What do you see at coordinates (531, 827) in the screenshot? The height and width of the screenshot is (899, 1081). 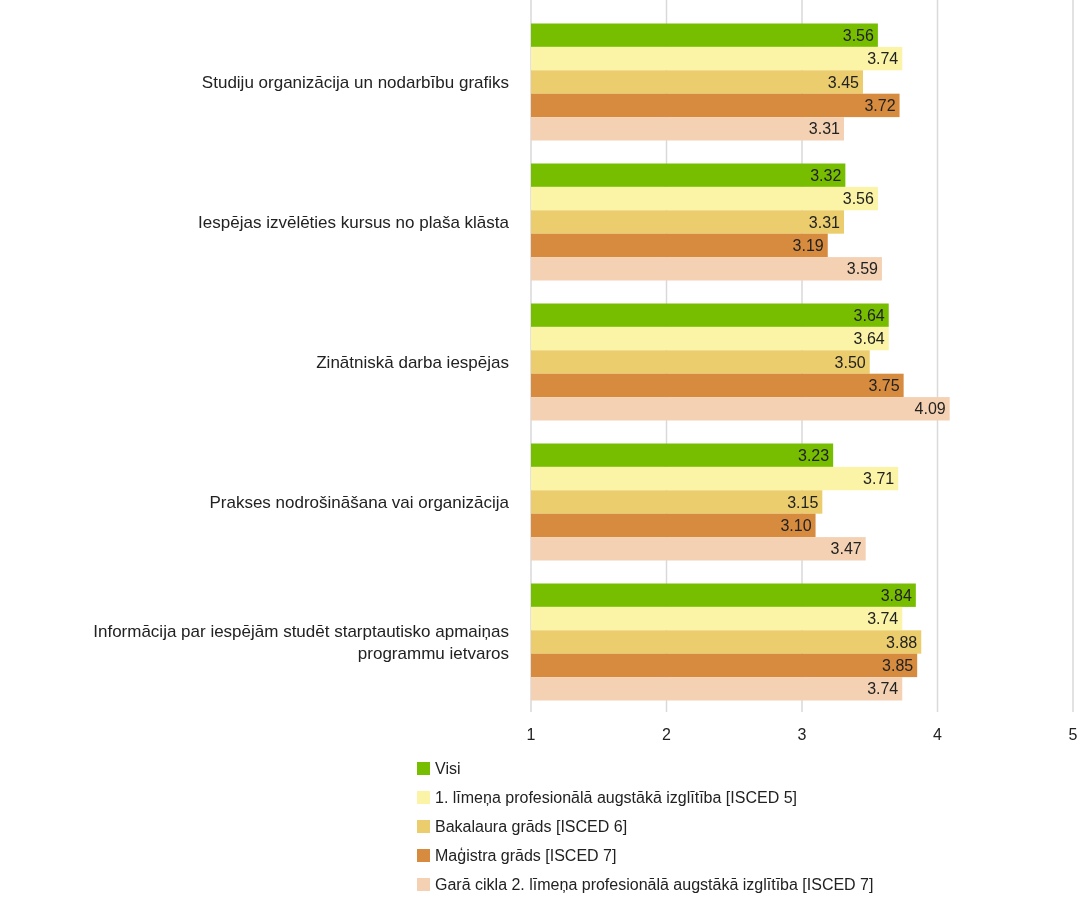 I see `legend-label: Bakalaura grāds [ISCED 6]` at bounding box center [531, 827].